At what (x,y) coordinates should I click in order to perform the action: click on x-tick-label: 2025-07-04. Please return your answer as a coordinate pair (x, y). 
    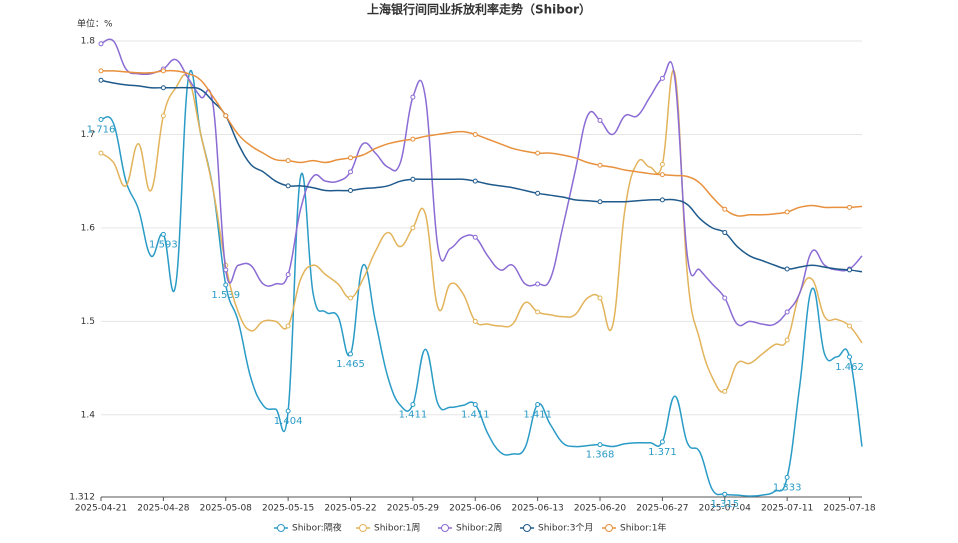
    Looking at the image, I should click on (725, 509).